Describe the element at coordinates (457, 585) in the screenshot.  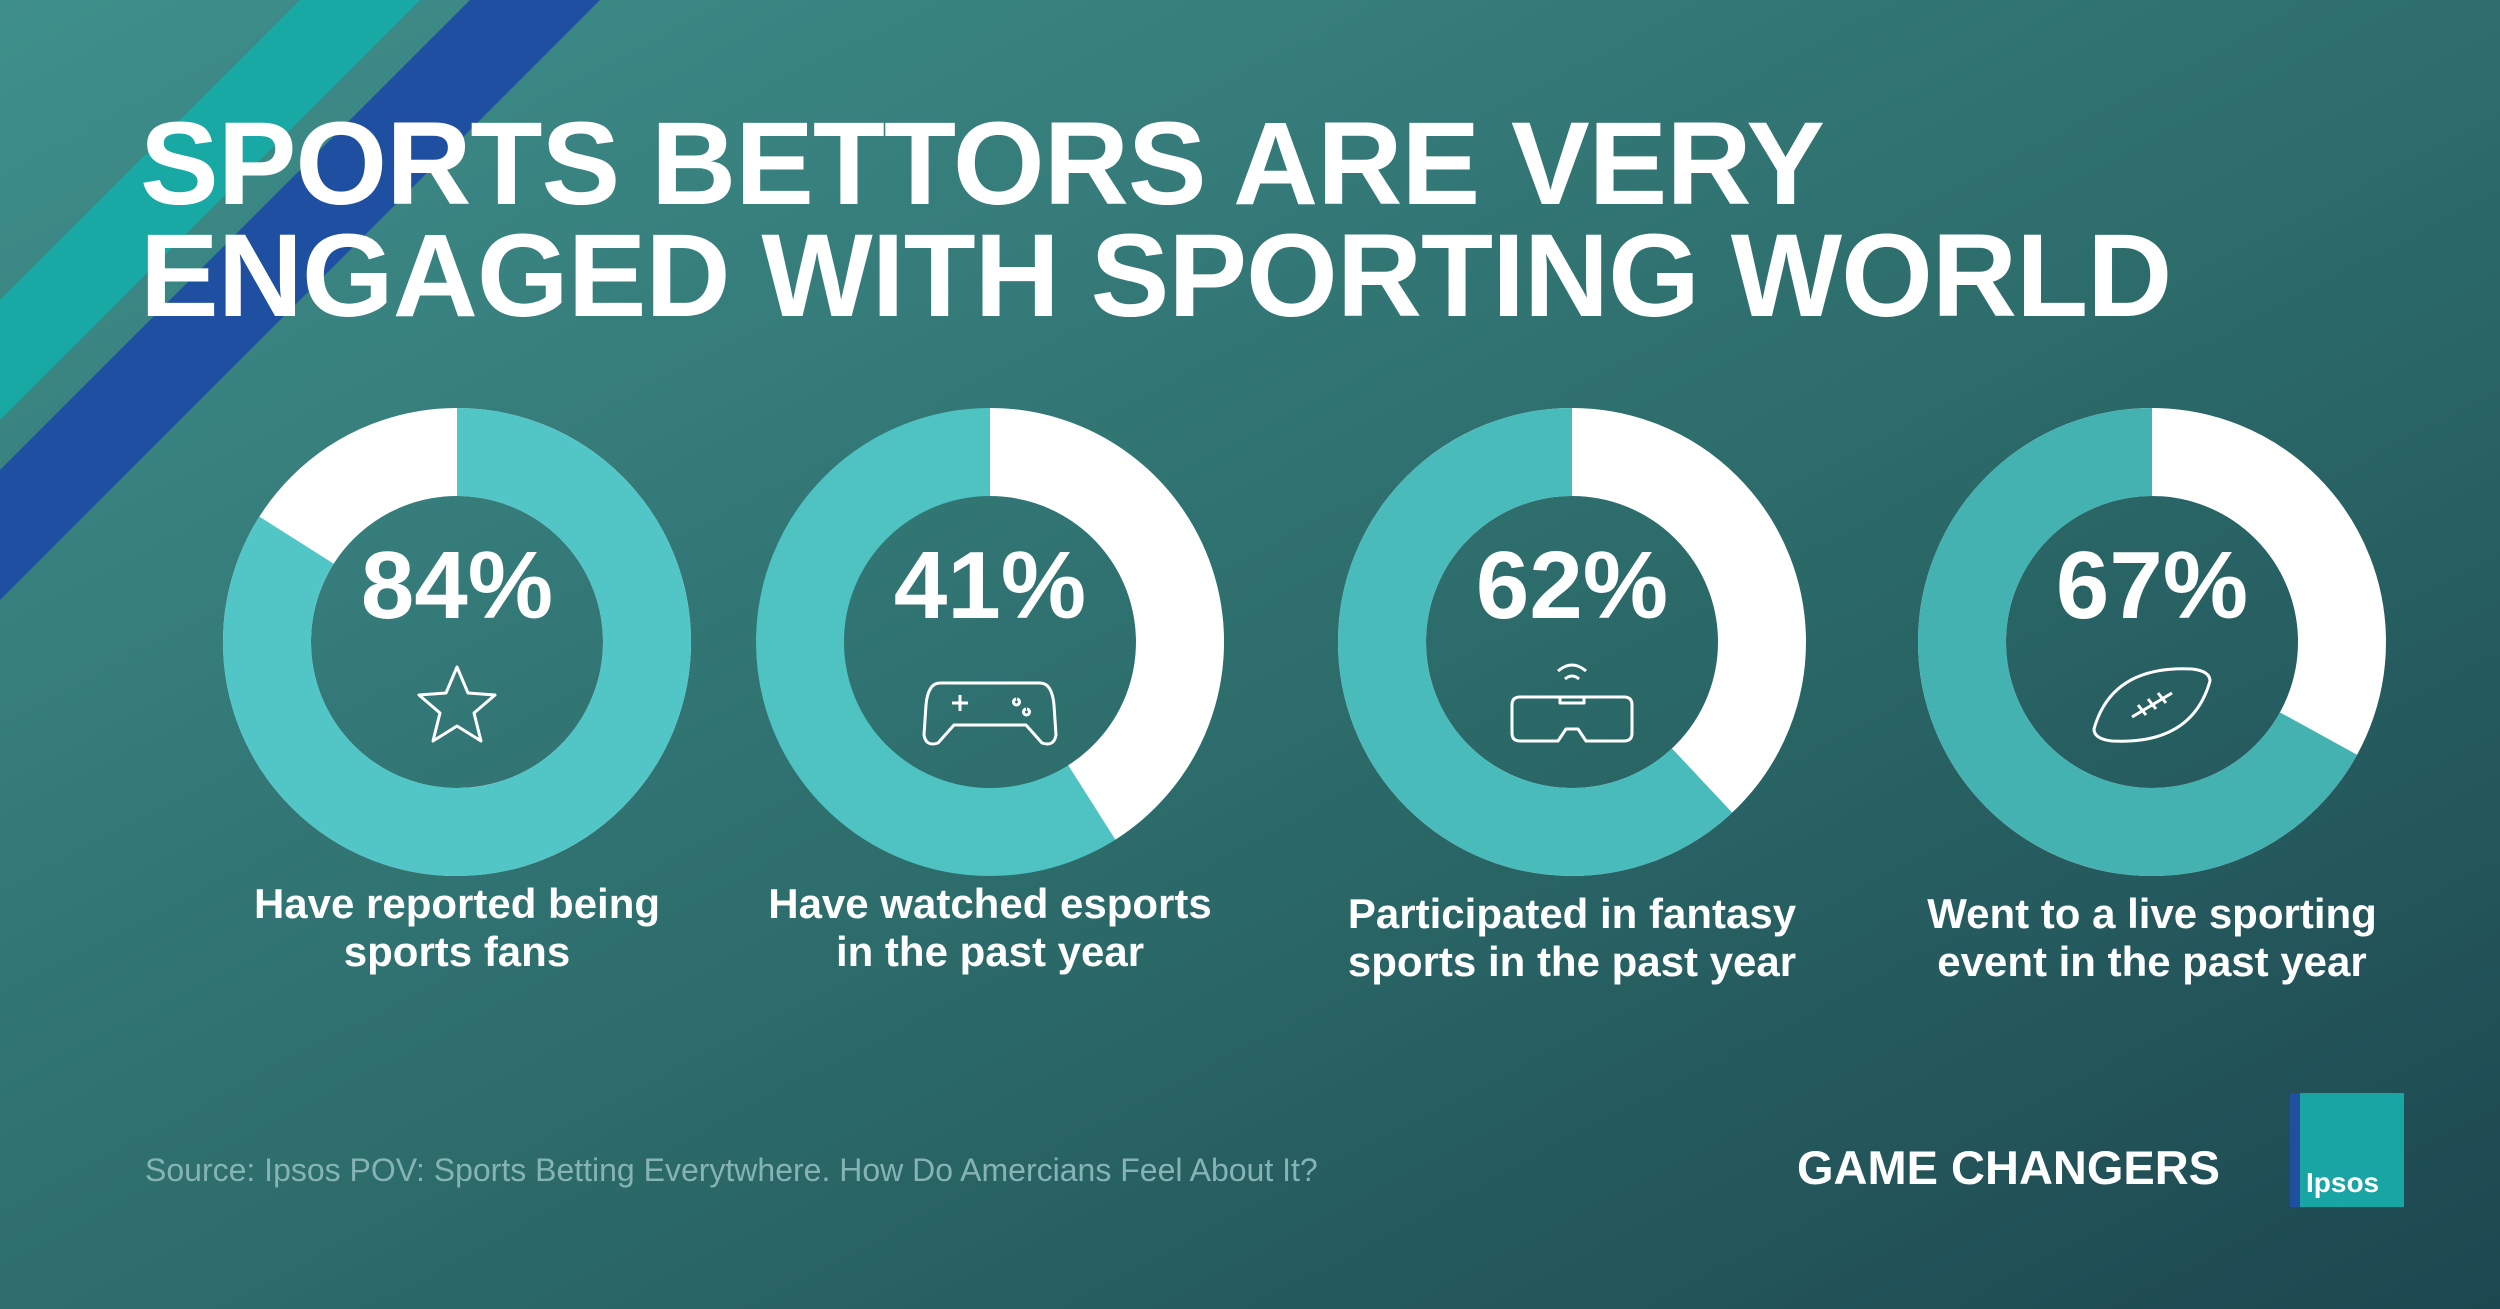
I see `value-label: 84%` at that location.